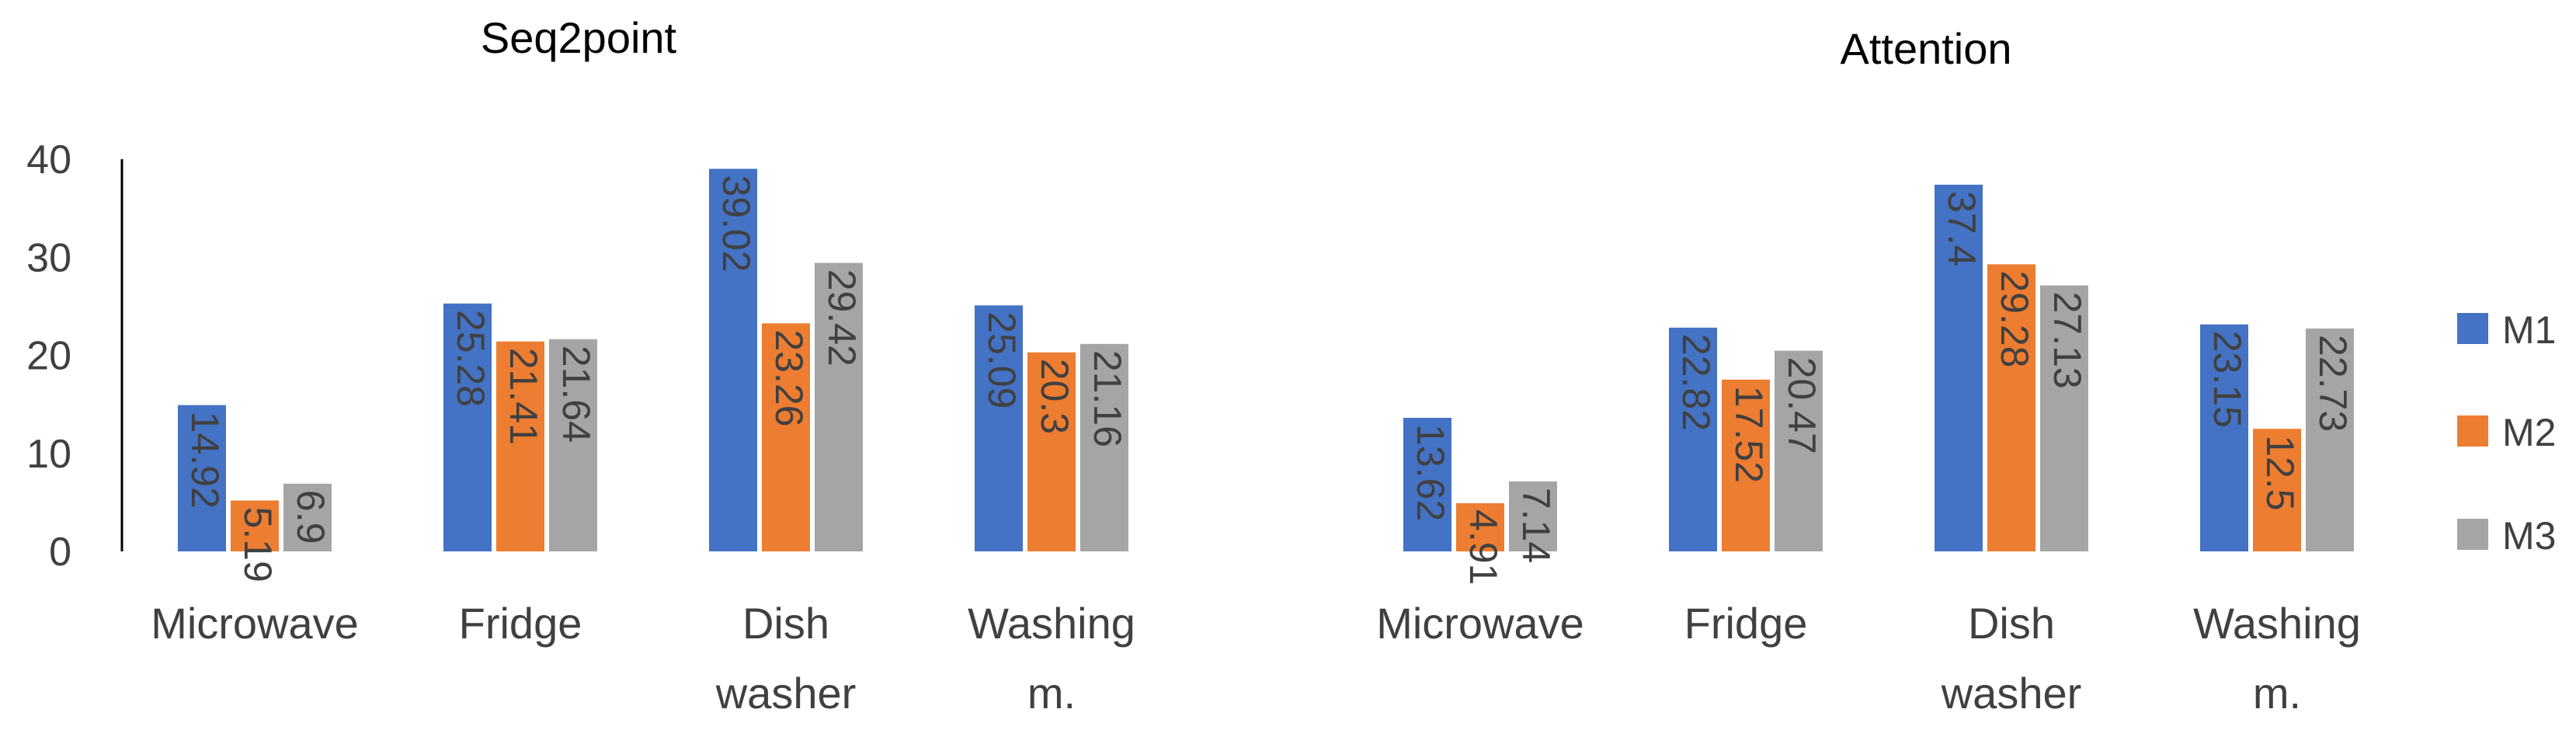 The height and width of the screenshot is (730, 2576). Describe the element at coordinates (470, 358) in the screenshot. I see `data-label: 25.28` at that location.